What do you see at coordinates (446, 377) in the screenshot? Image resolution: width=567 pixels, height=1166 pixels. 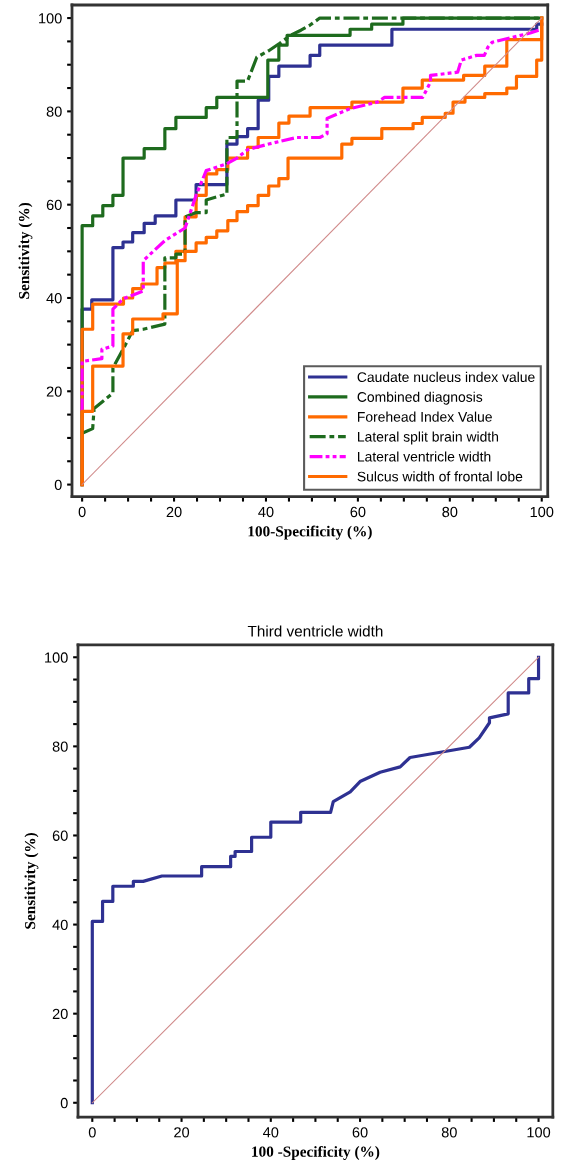 I see `legend-label: Caudate nucleus index value` at bounding box center [446, 377].